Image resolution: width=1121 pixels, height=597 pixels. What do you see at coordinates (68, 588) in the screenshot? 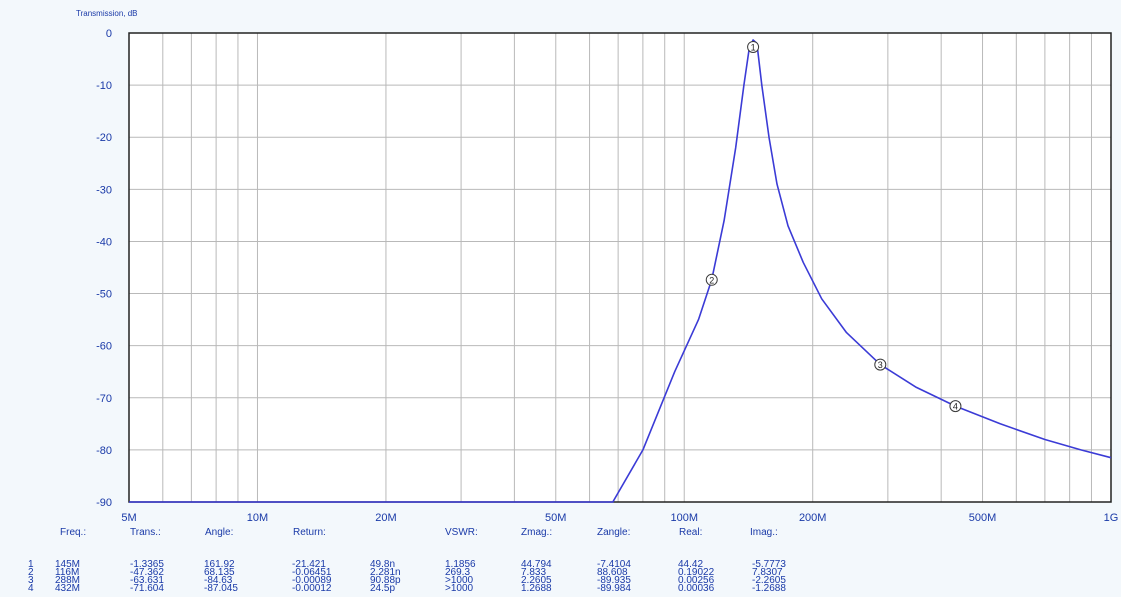
I see `table-cell: 432M` at bounding box center [68, 588].